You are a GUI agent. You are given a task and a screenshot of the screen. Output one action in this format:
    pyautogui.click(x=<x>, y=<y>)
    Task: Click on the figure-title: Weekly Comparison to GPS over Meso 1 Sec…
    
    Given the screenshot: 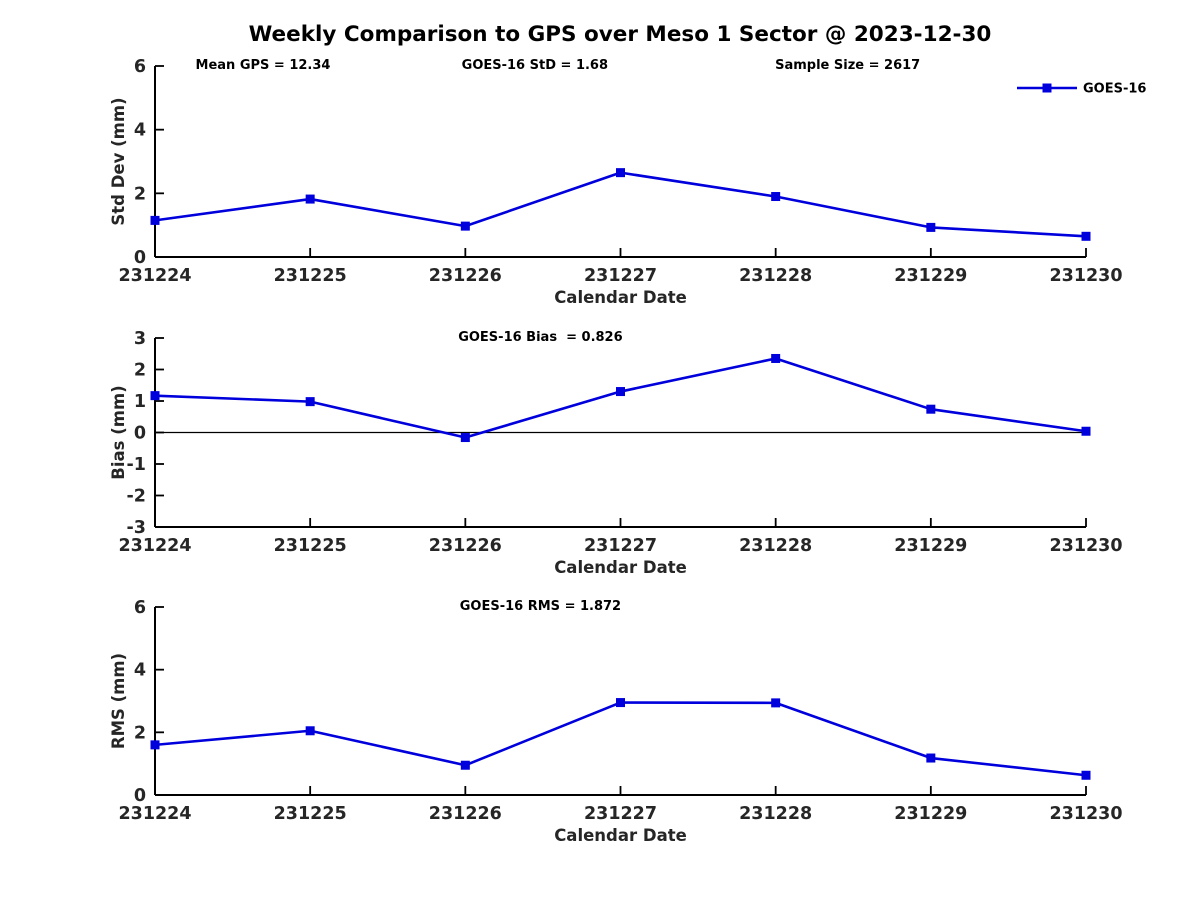 What is the action you would take?
    pyautogui.click(x=620, y=34)
    